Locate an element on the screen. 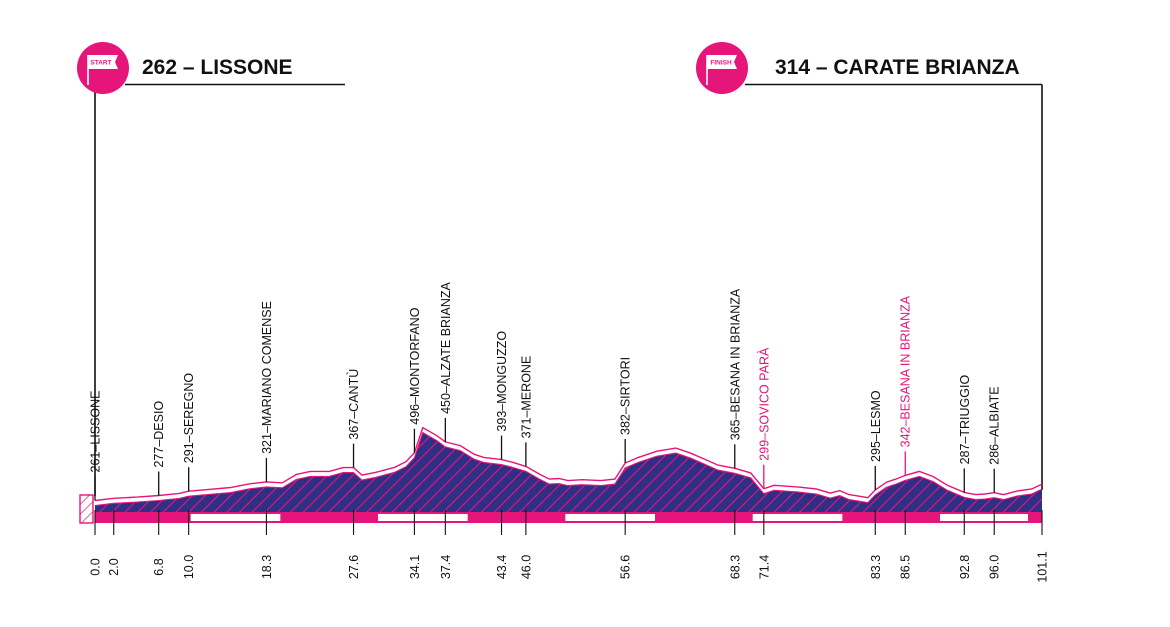  km-tick-label: 10.0 is located at coordinates (189, 567).